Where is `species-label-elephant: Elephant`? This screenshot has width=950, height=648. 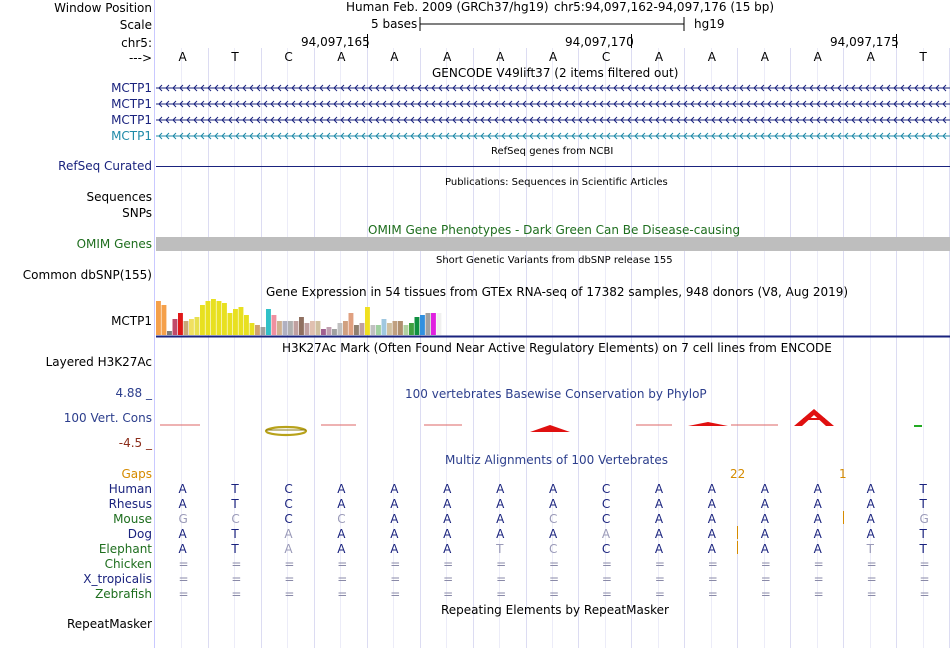 species-label-elephant: Elephant is located at coordinates (125, 549).